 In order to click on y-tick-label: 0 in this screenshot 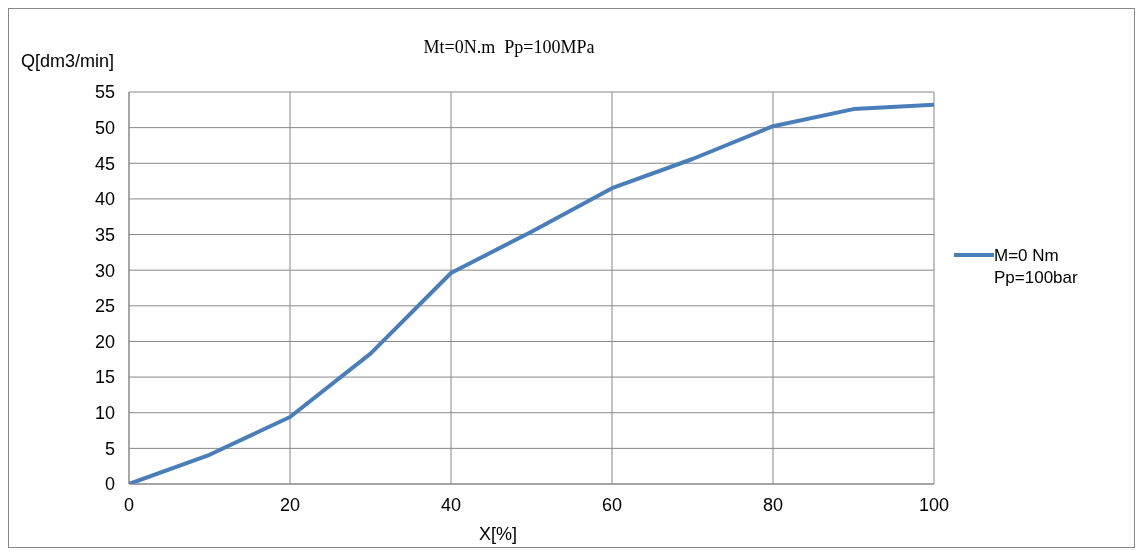, I will do `click(109, 484)`.